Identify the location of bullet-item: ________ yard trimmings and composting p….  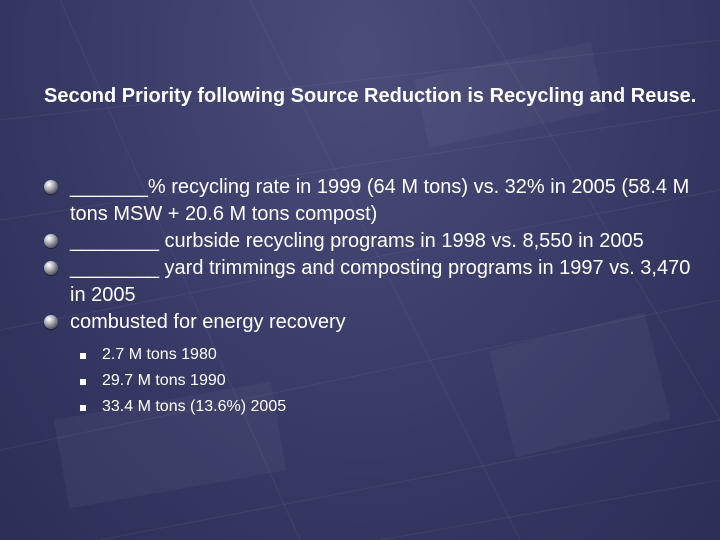
(369, 282).